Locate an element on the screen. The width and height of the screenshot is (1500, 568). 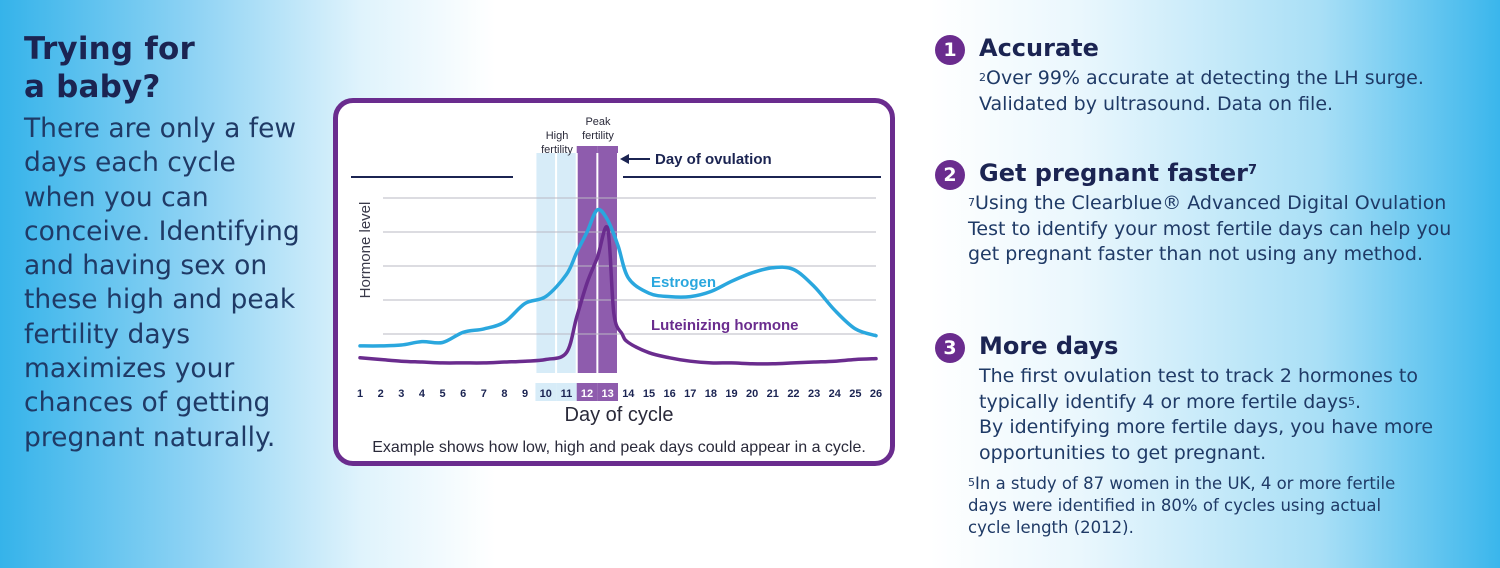
number-badge-1: 1 is located at coordinates (950, 50).